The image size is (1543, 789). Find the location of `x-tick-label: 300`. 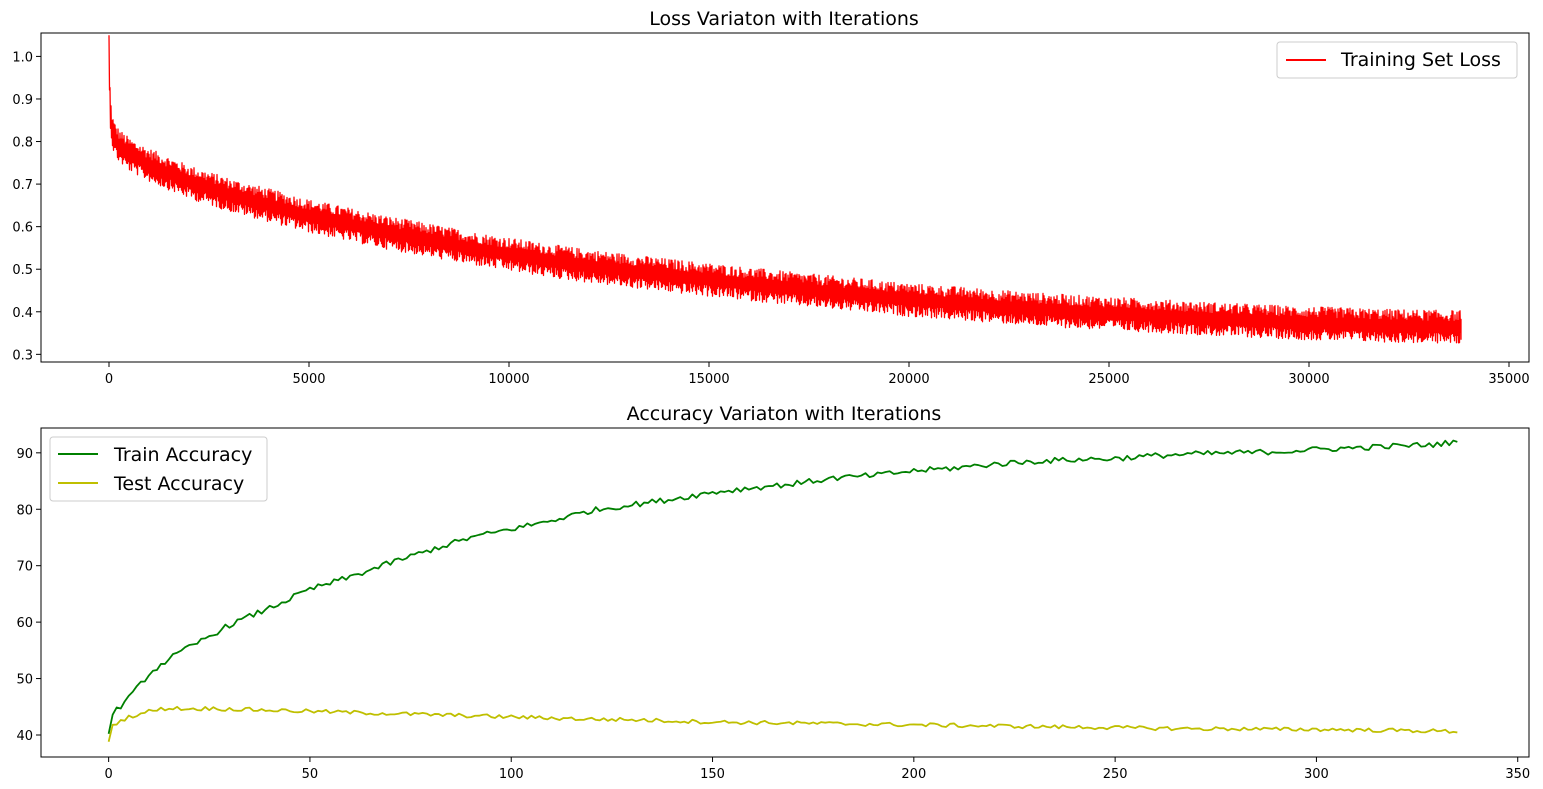

x-tick-label: 300 is located at coordinates (1316, 774).